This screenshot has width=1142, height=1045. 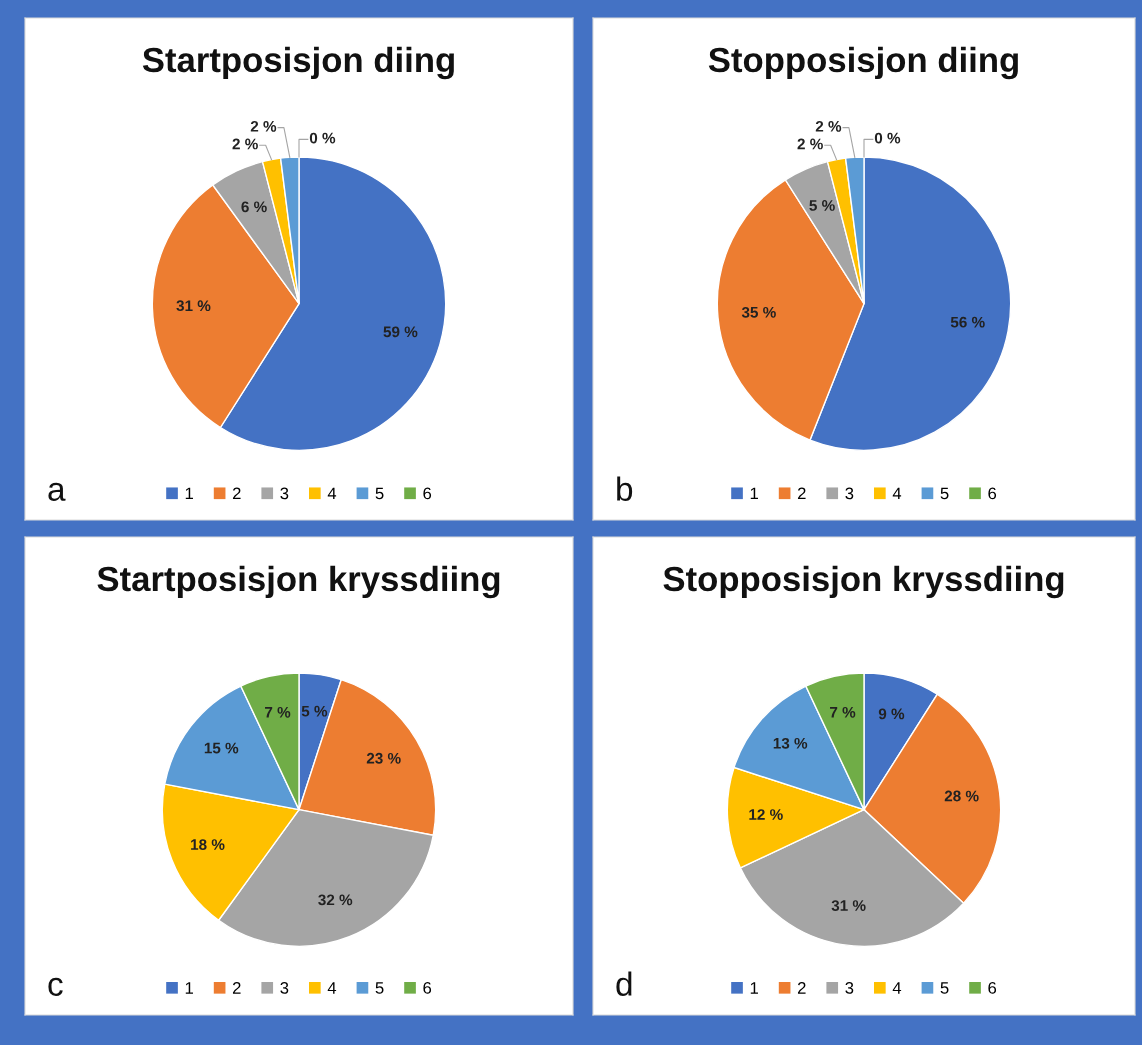 I want to click on text: a, so click(x=57, y=491).